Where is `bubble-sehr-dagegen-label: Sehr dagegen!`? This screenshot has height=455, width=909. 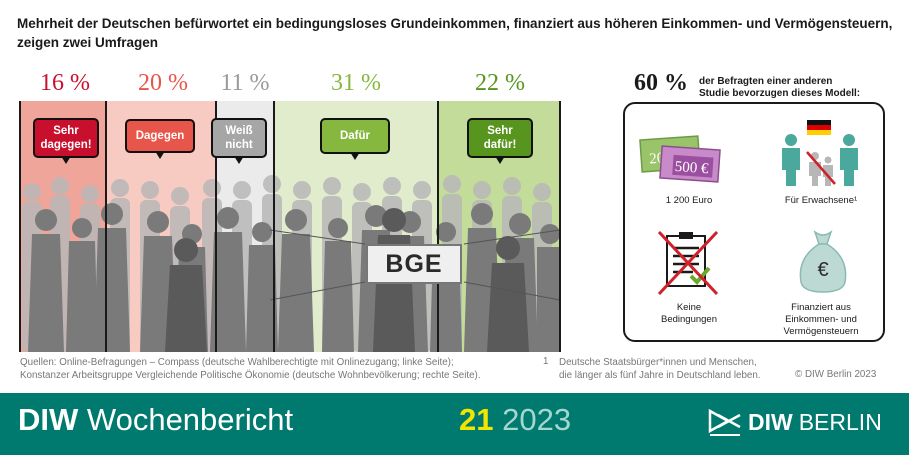 bubble-sehr-dagegen-label: Sehr dagegen! is located at coordinates (66, 138).